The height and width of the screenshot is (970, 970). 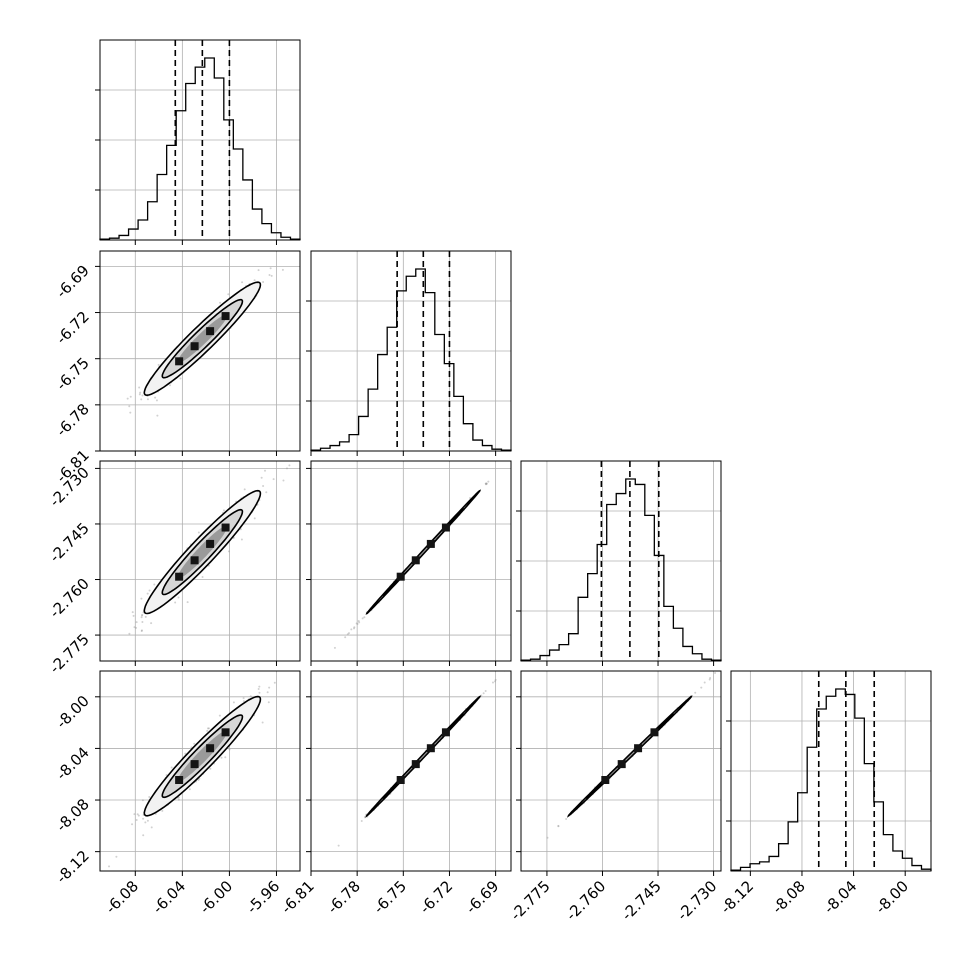 What do you see at coordinates (840, 897) in the screenshot?
I see `xtick-label-3-2: -8.04` at bounding box center [840, 897].